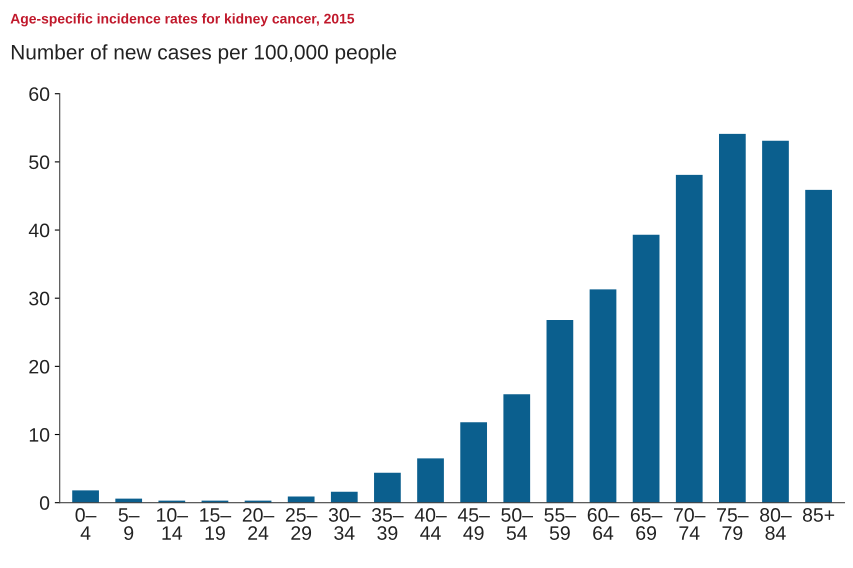 The height and width of the screenshot is (568, 853). I want to click on x-tick-label: 5– 9, so click(129, 524).